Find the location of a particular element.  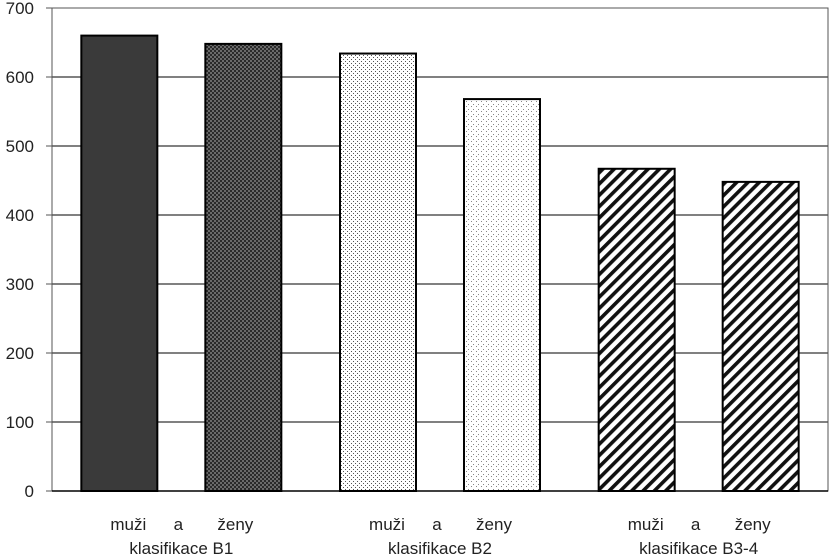

bar-muži-1 is located at coordinates (119, 263).